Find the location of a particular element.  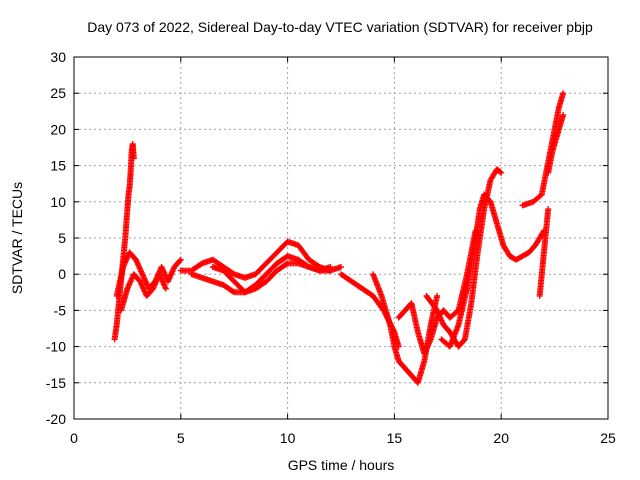

y-tick-label-8: 20 is located at coordinates (58, 129).